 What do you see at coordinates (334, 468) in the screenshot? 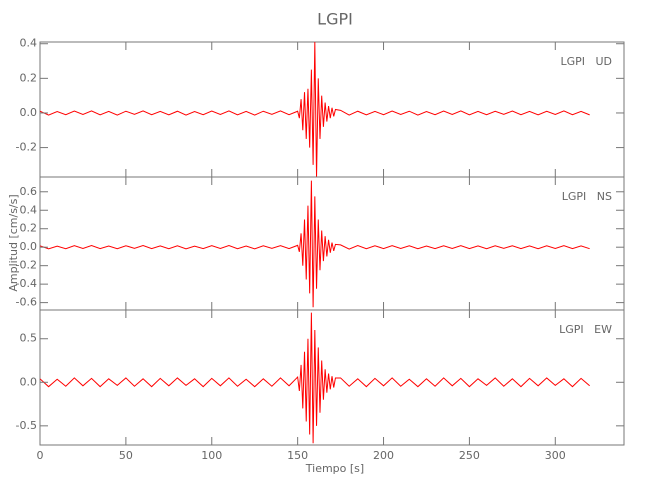
I see `x-axis-label: Tiempo [s]` at bounding box center [334, 468].